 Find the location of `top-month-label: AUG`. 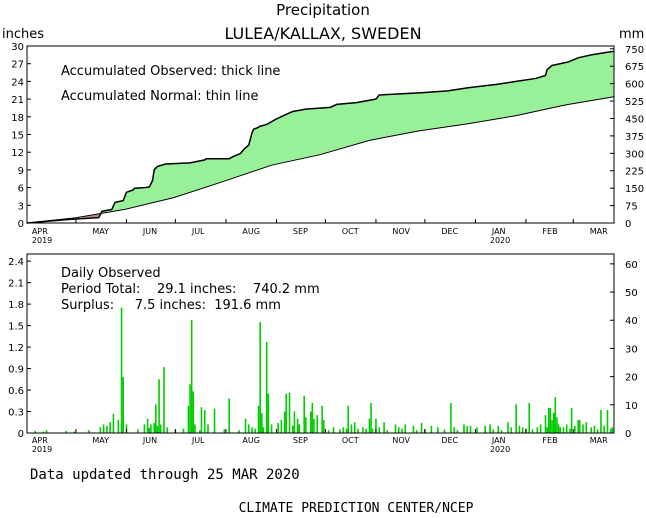

top-month-label: AUG is located at coordinates (251, 231).